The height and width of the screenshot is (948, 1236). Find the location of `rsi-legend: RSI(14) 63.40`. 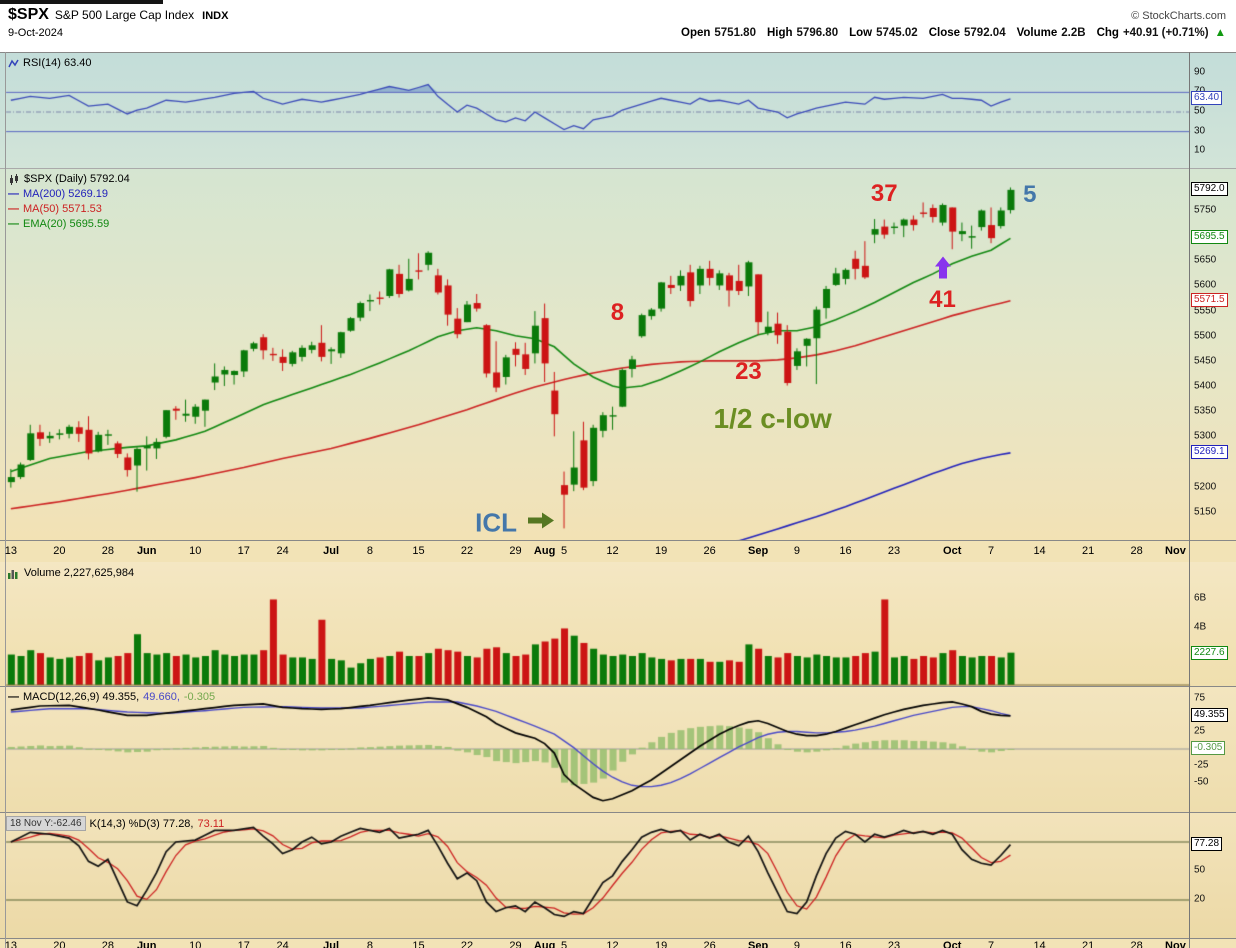

rsi-legend: RSI(14) 63.40 is located at coordinates (49, 63).